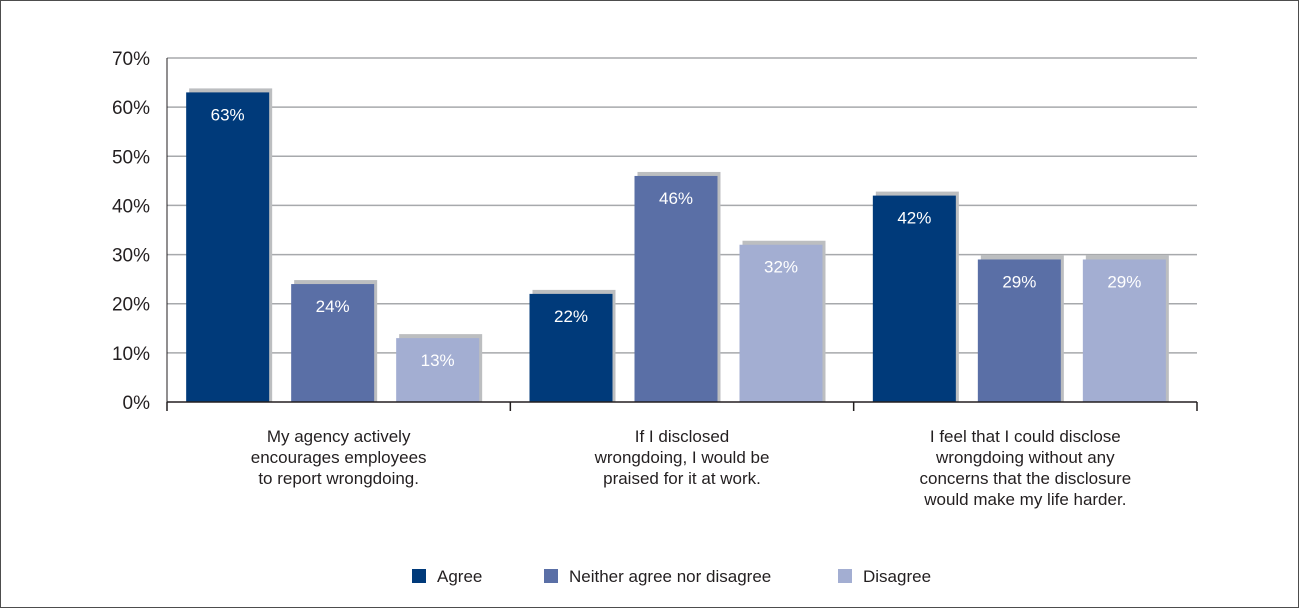  I want to click on data-label: 46%, so click(676, 198).